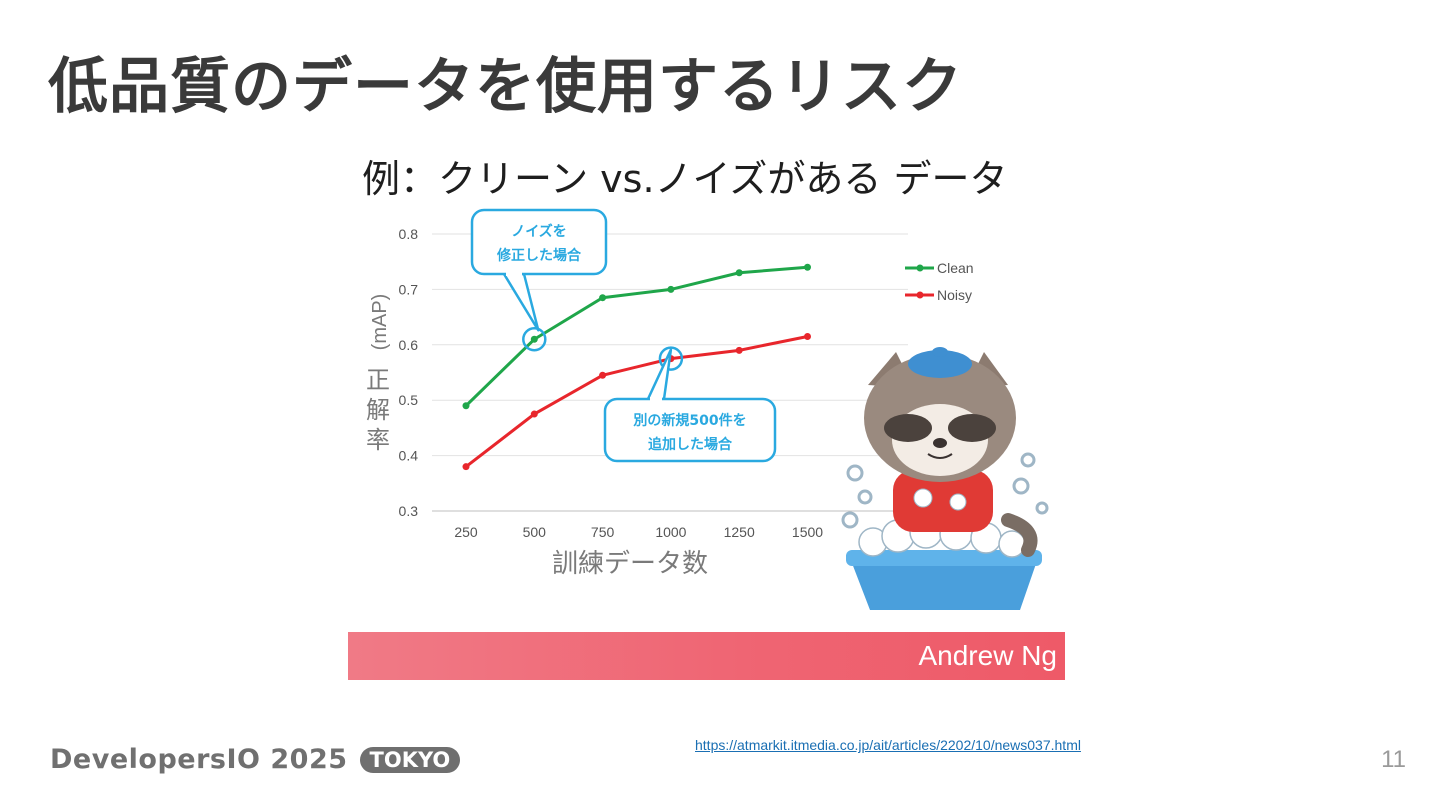  I want to click on legend-label-noisy: Noisy, so click(954, 295).